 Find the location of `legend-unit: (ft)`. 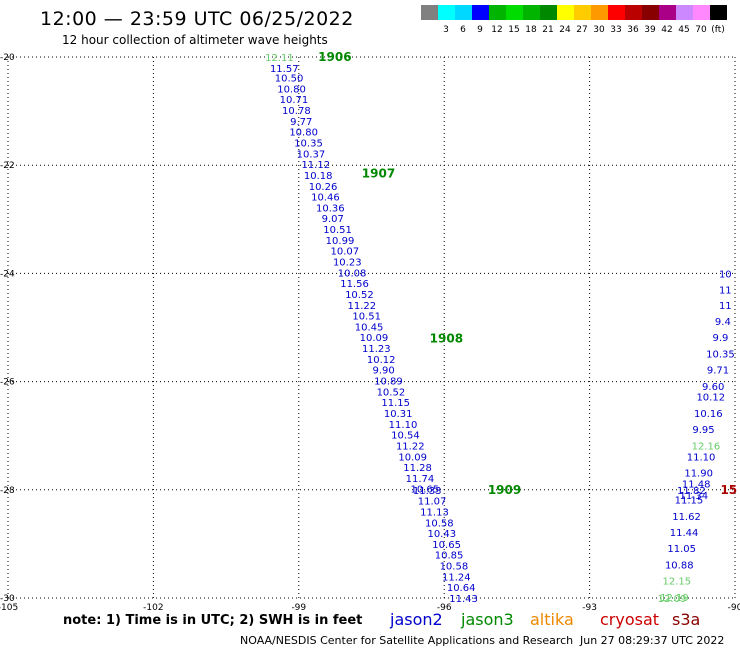

legend-unit: (ft) is located at coordinates (718, 30).